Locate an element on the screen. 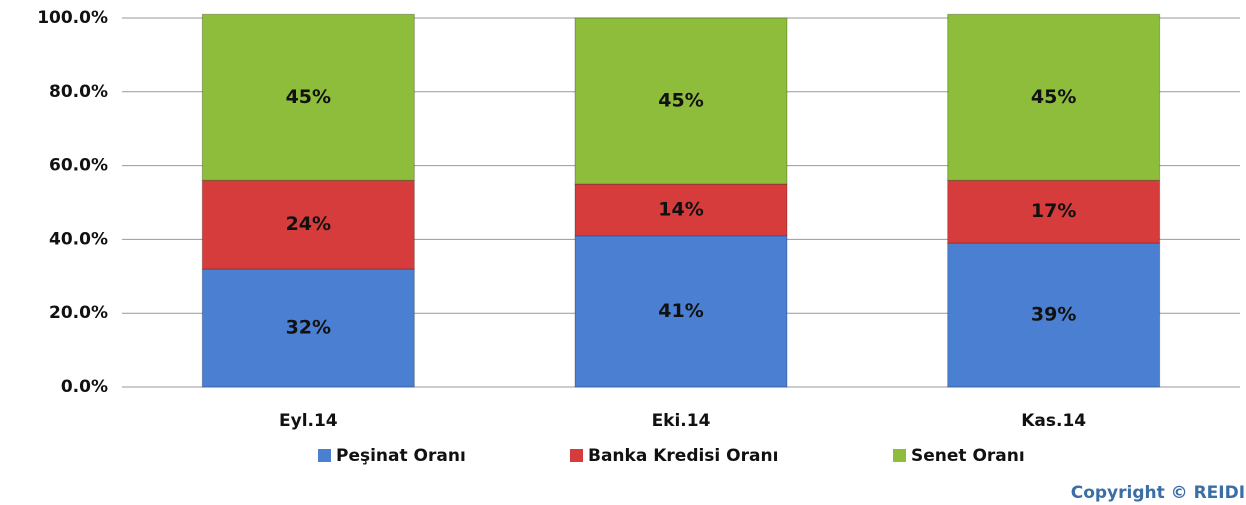  legend-label: Banka Kredisi Oranı is located at coordinates (683, 456).